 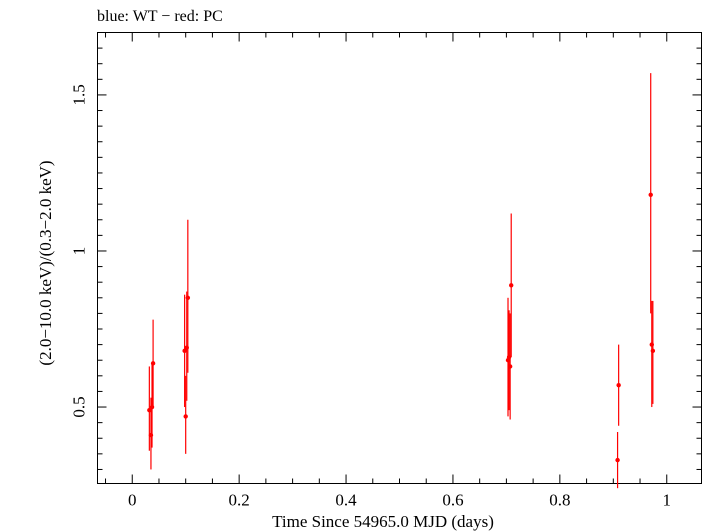 What do you see at coordinates (346, 500) in the screenshot?
I see `x-tick-label: 0.4` at bounding box center [346, 500].